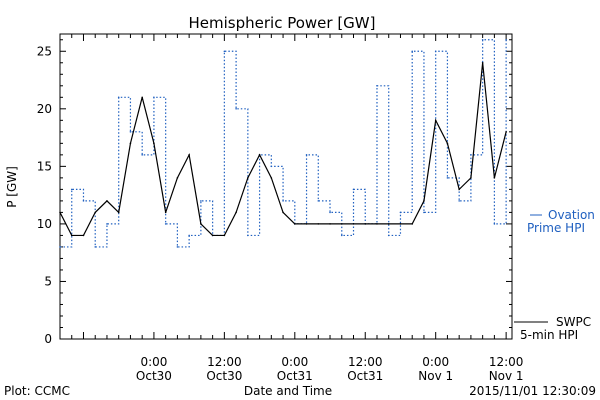 This screenshot has width=600, height=400. I want to click on legend-swpc-label-line2: 5-min HPI, so click(549, 335).